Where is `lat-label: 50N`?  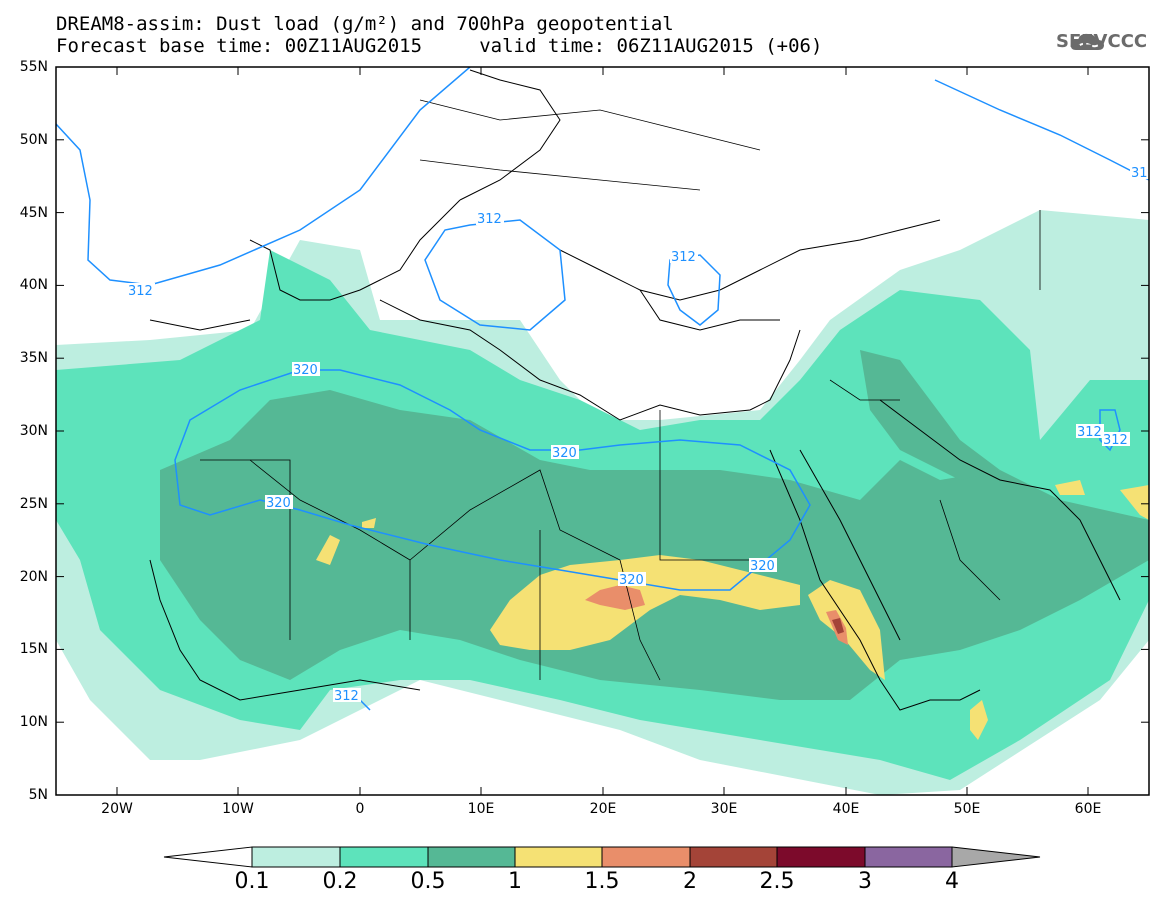 lat-label: 50N is located at coordinates (33, 140).